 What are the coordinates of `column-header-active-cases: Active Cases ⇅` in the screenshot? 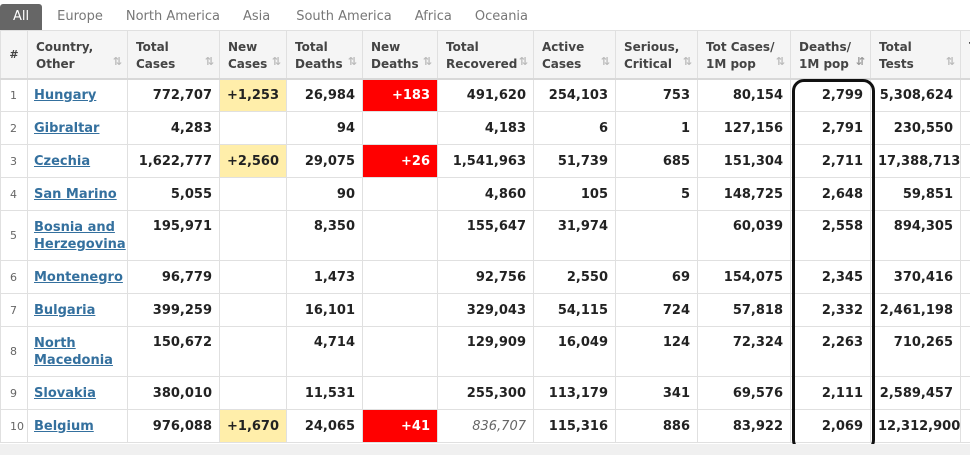 It's located at (574, 55).